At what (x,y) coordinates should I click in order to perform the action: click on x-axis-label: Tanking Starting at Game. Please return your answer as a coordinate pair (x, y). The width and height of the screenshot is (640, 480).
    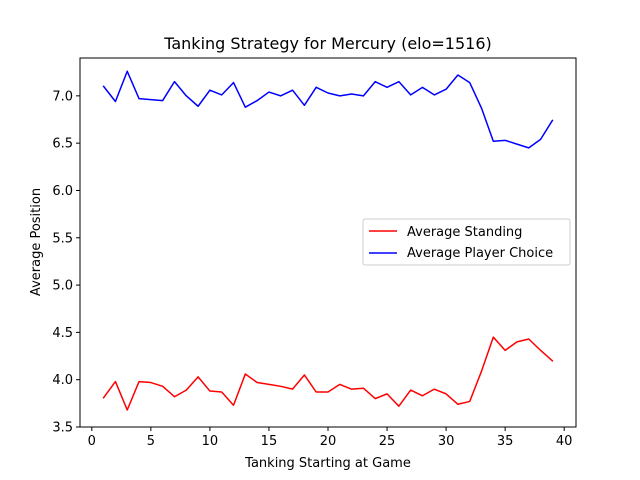
    Looking at the image, I should click on (327, 463).